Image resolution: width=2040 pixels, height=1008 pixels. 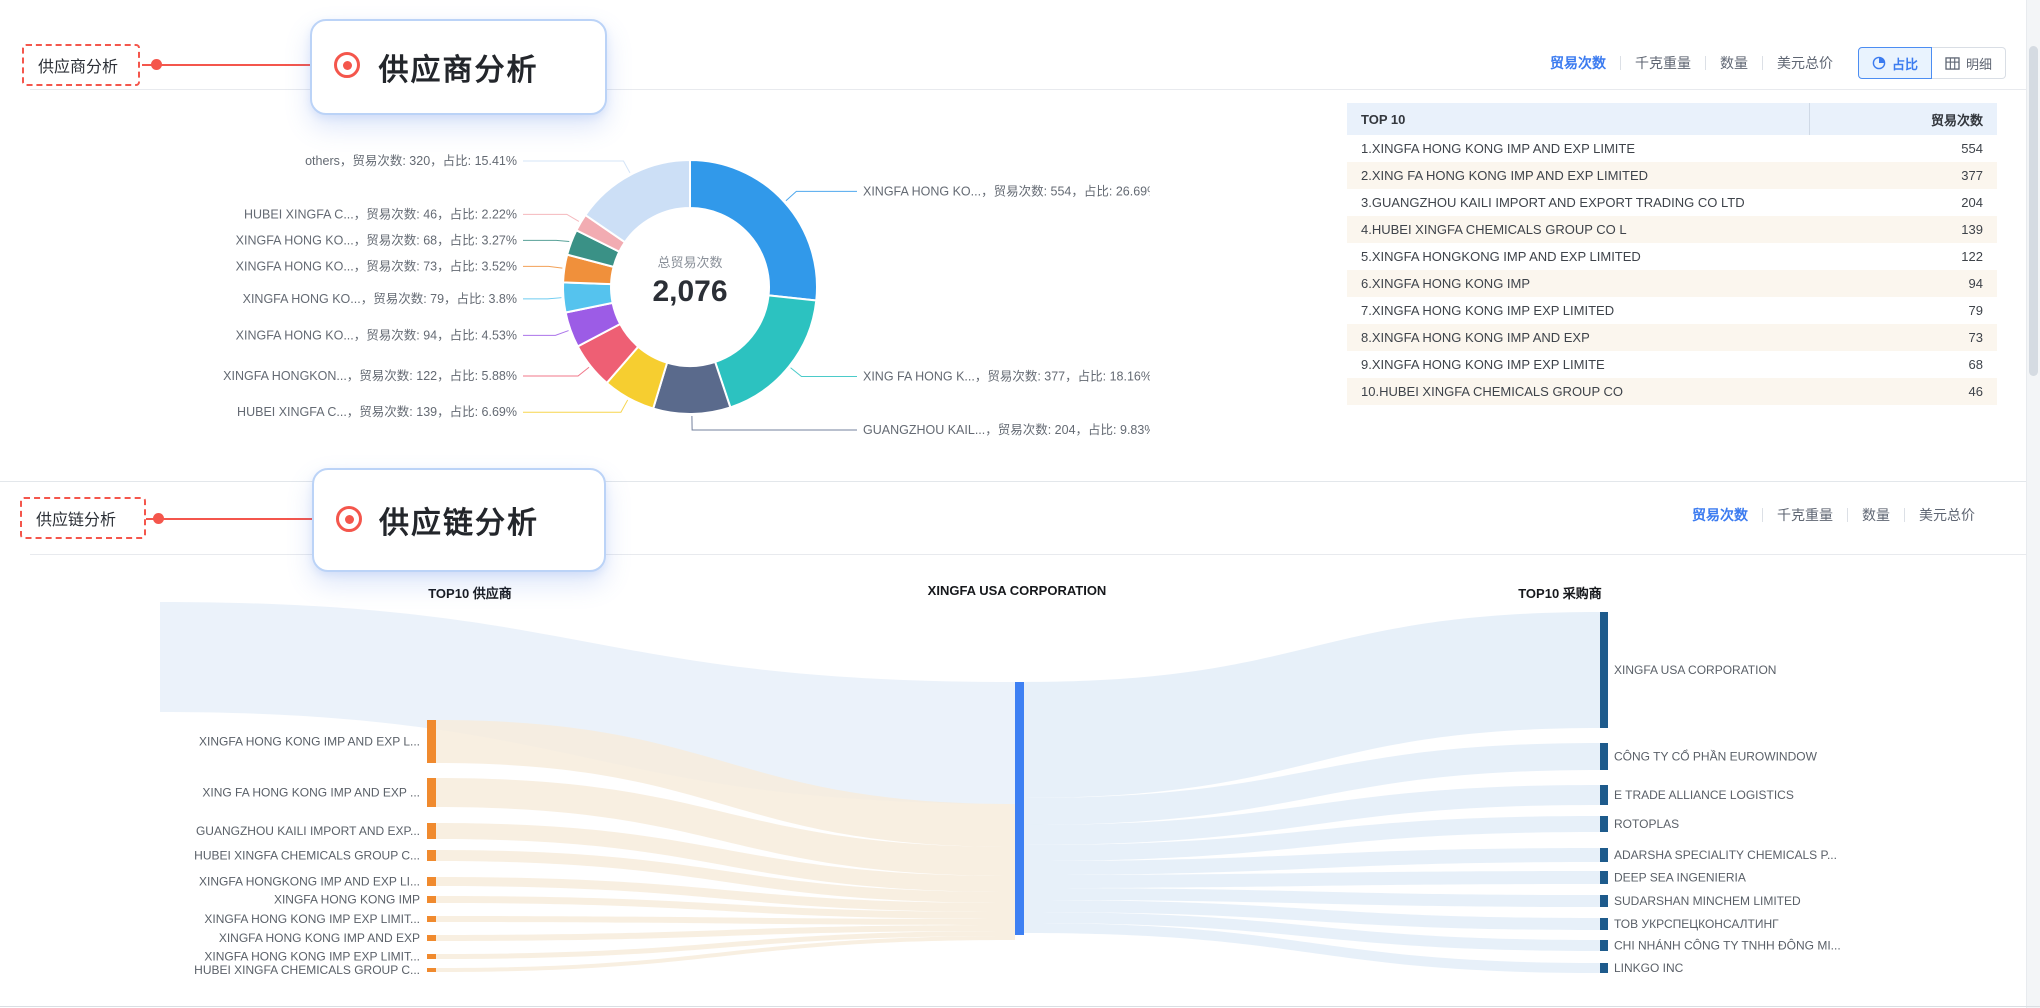 I want to click on sankey-label-buyer-5: DEEP SEA INGENIERIA, so click(x=1680, y=878).